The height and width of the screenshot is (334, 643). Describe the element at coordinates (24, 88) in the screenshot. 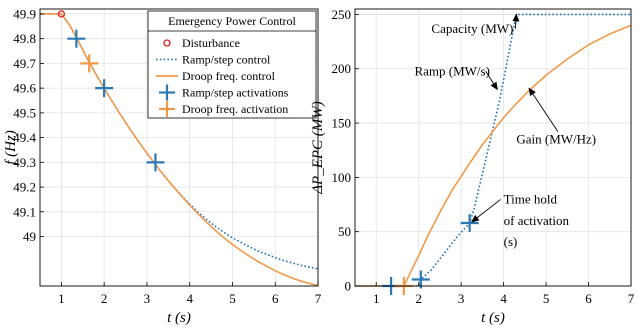

I see `y-tick-label: 49.6` at that location.